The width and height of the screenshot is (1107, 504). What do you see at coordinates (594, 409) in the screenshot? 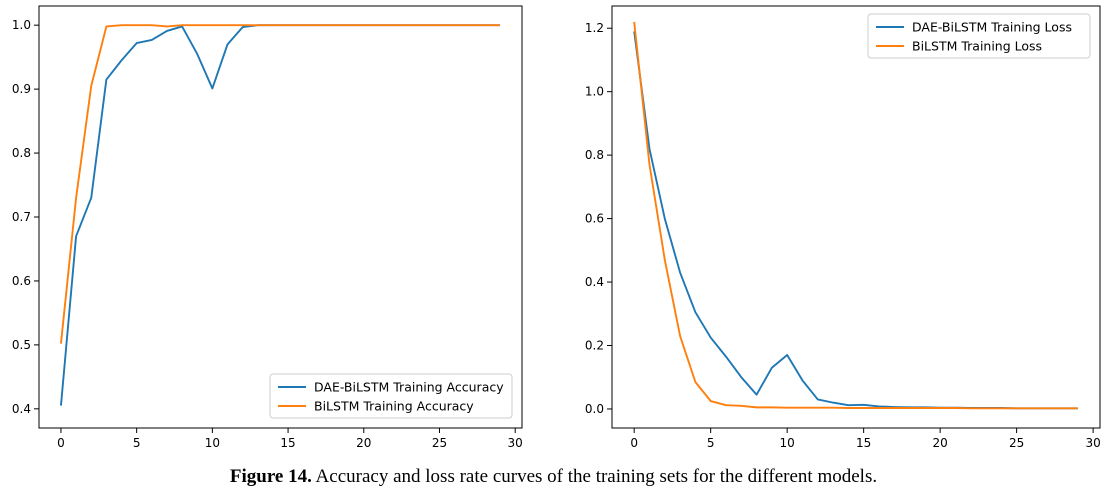
I see `y-tick-label: 0.0` at bounding box center [594, 409].